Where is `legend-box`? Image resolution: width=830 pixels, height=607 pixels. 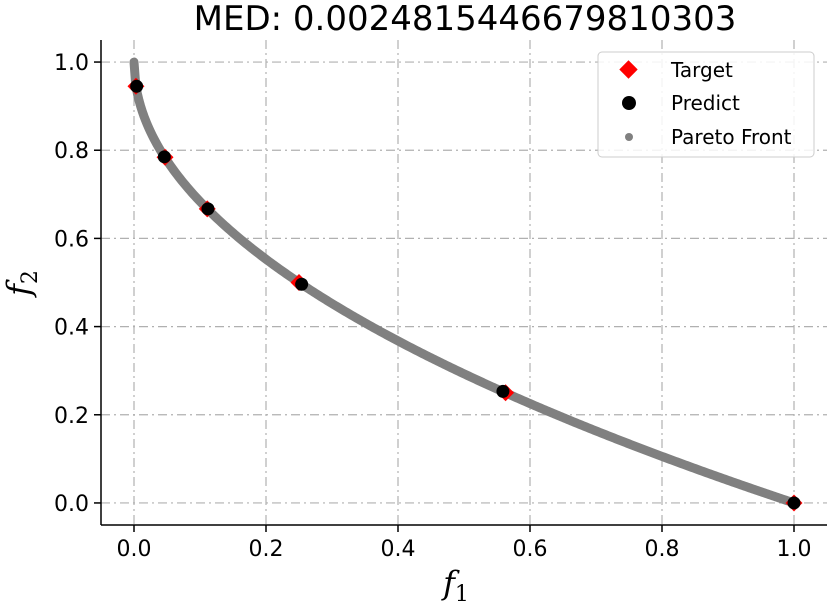 legend-box is located at coordinates (706, 104).